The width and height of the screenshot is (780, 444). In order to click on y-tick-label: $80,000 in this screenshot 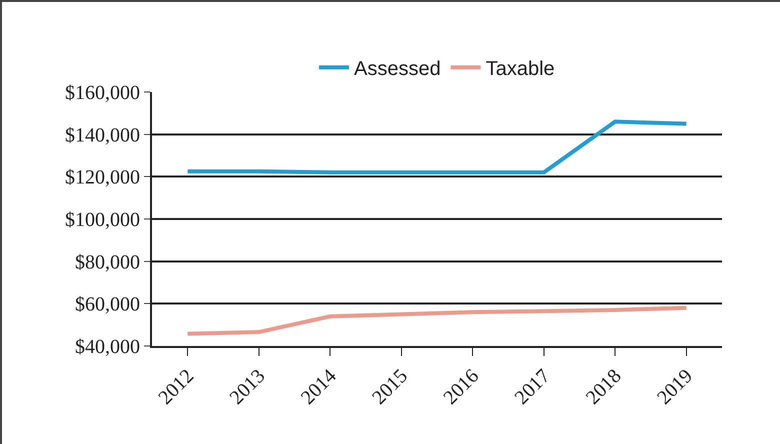, I will do `click(107, 262)`.